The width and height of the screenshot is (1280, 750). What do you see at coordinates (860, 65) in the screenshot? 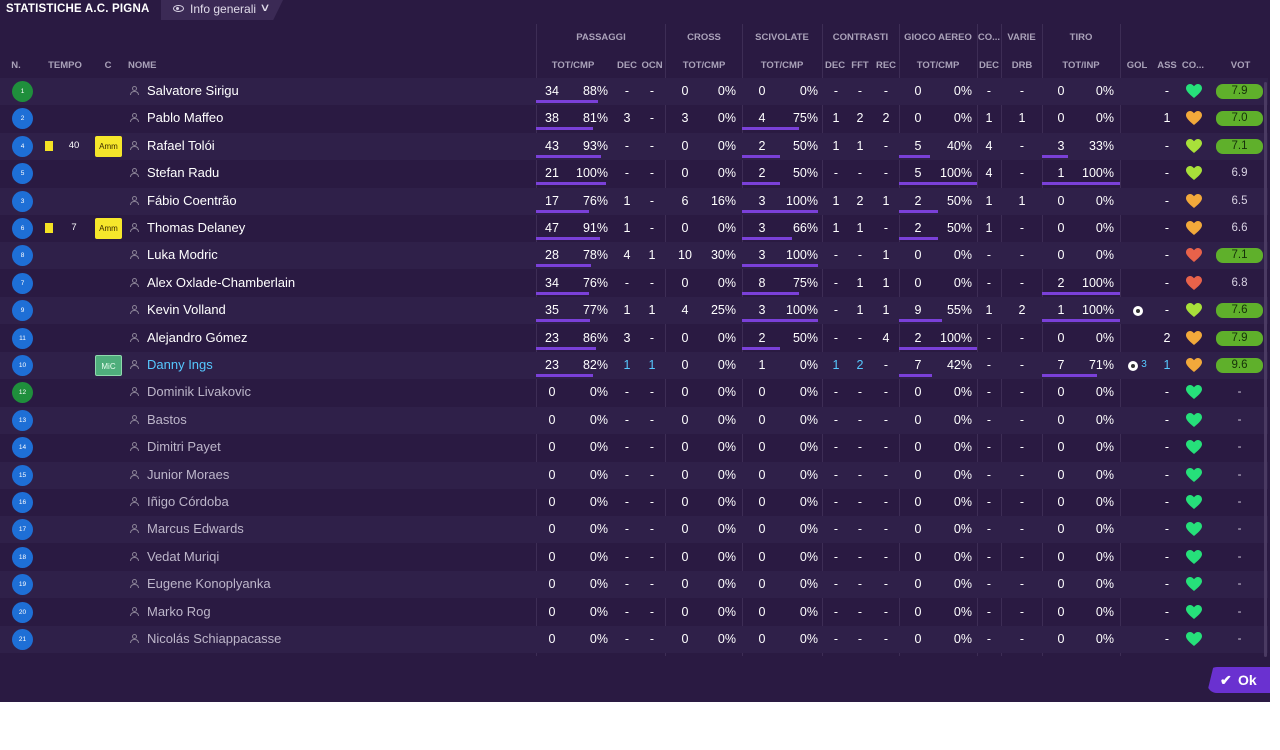
I see `column-header-con-fft: FFT` at bounding box center [860, 65].